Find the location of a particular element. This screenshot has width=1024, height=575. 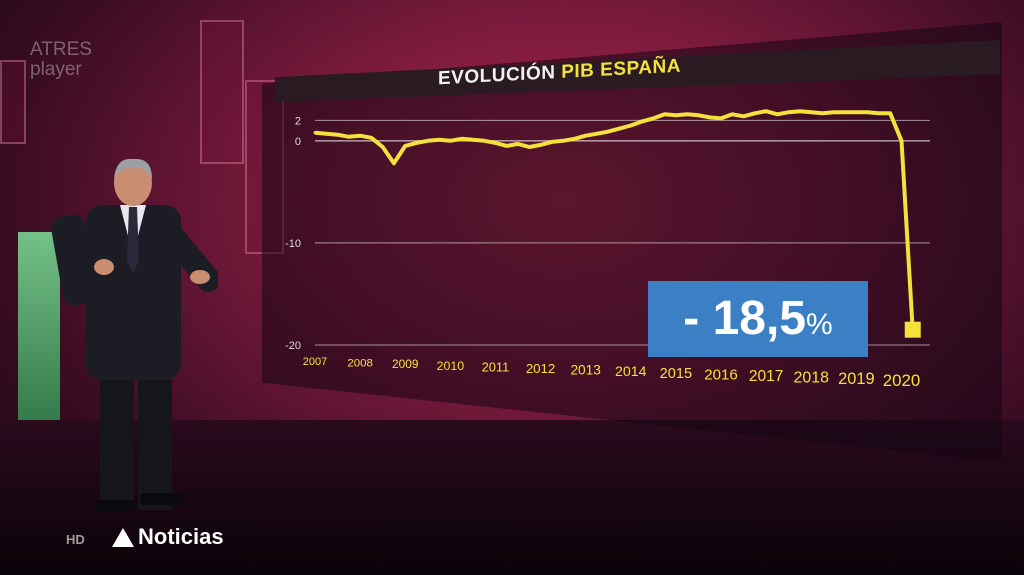

x-tick-label: 2015 is located at coordinates (676, 374).